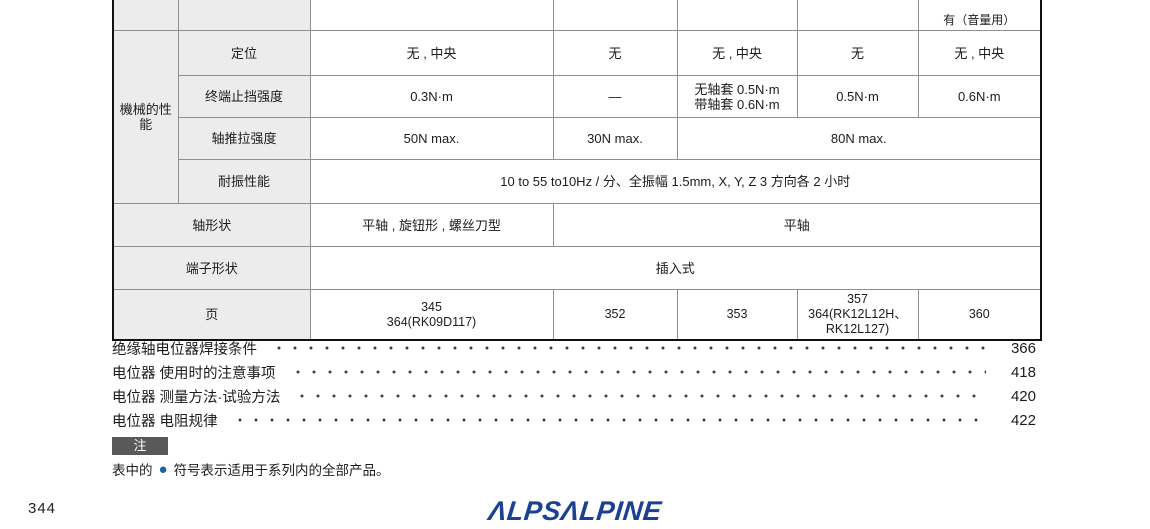 The height and width of the screenshot is (529, 1150). I want to click on index-link-measurement-methods: 电位器 测量方法·试验方法 420, so click(574, 396).